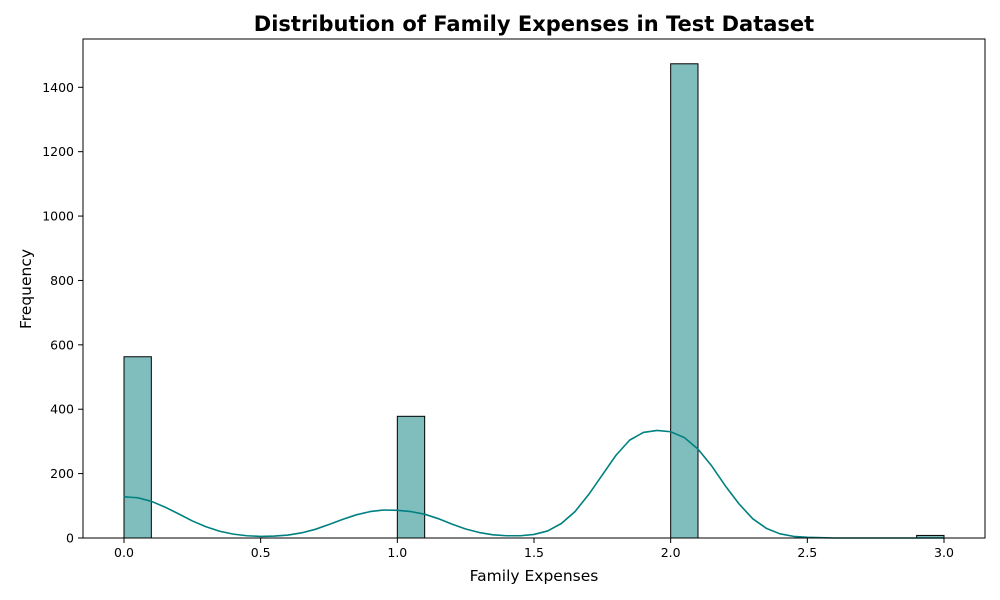 The image size is (1000, 600). Describe the element at coordinates (534, 552) in the screenshot. I see `x-tick-label: 1.5` at that location.